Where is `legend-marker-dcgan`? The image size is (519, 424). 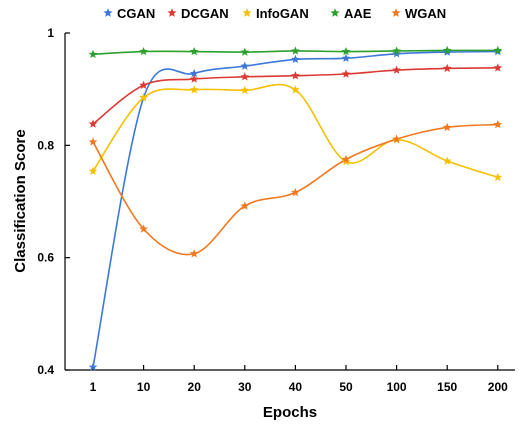
legend-marker-dcgan is located at coordinates (172, 12).